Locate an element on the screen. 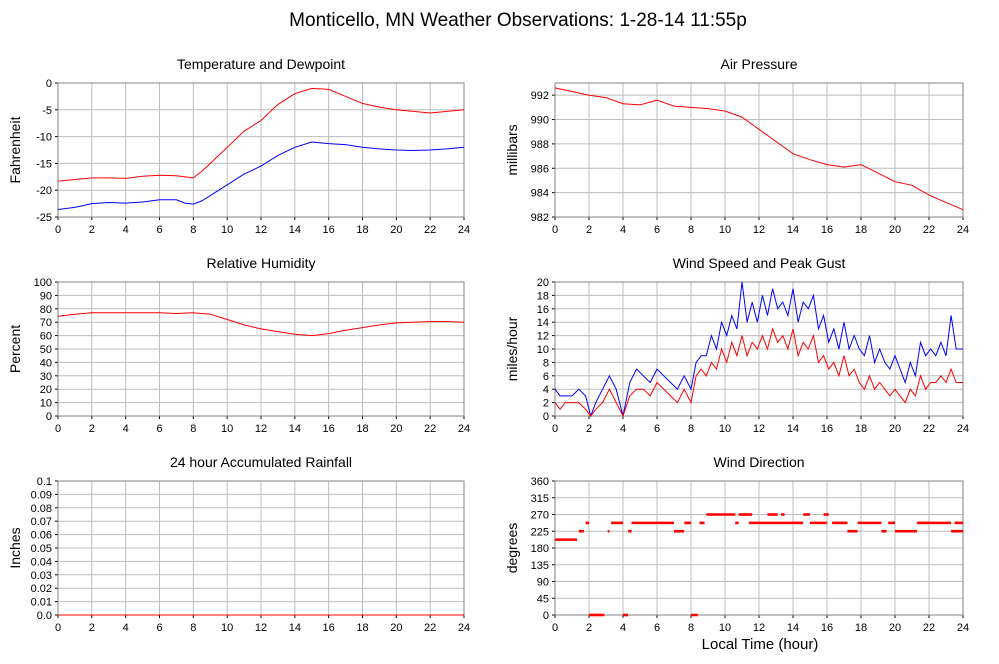 Image resolution: width=999 pixels, height=664 pixels. y-tick-label: 0.01 is located at coordinates (41, 603).